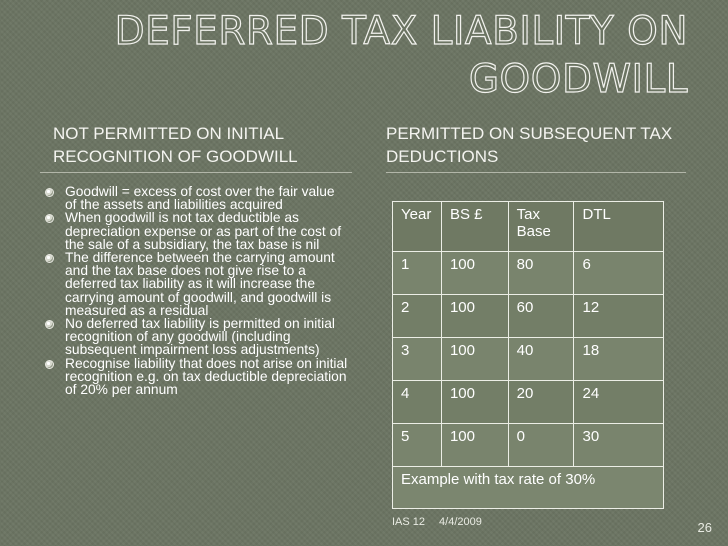 The width and height of the screenshot is (728, 546). Describe the element at coordinates (618, 273) in the screenshot. I see `cell-dtl: 6` at that location.